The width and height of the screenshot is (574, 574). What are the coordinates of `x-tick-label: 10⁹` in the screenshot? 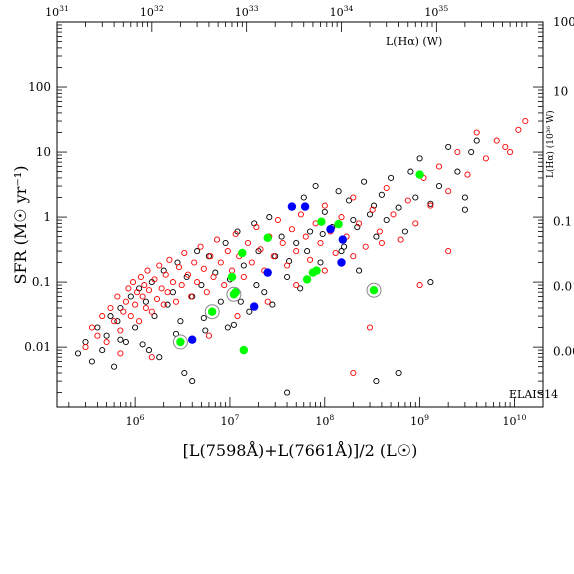 It's located at (419, 420).